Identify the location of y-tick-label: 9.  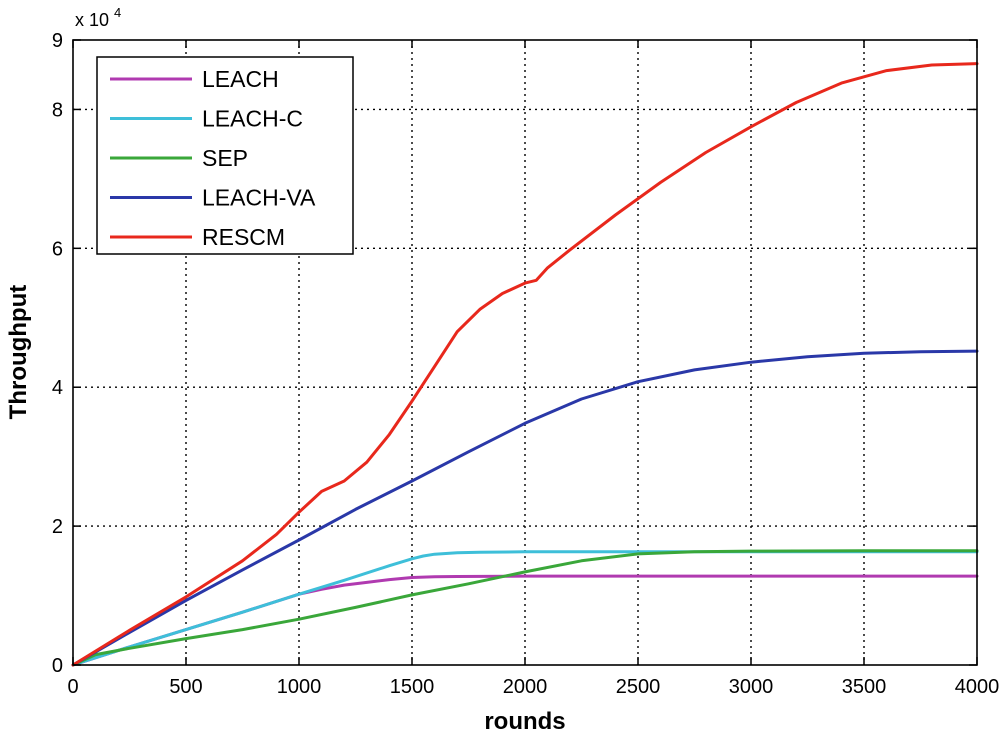
(57, 41).